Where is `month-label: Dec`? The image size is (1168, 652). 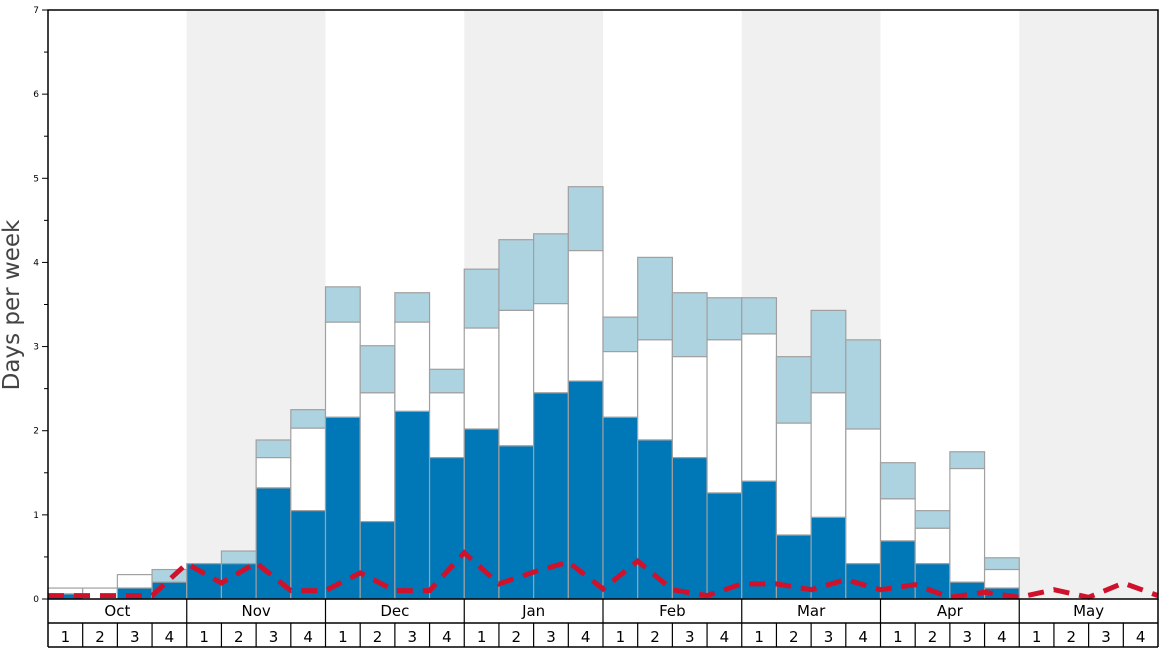 month-label: Dec is located at coordinates (394, 611).